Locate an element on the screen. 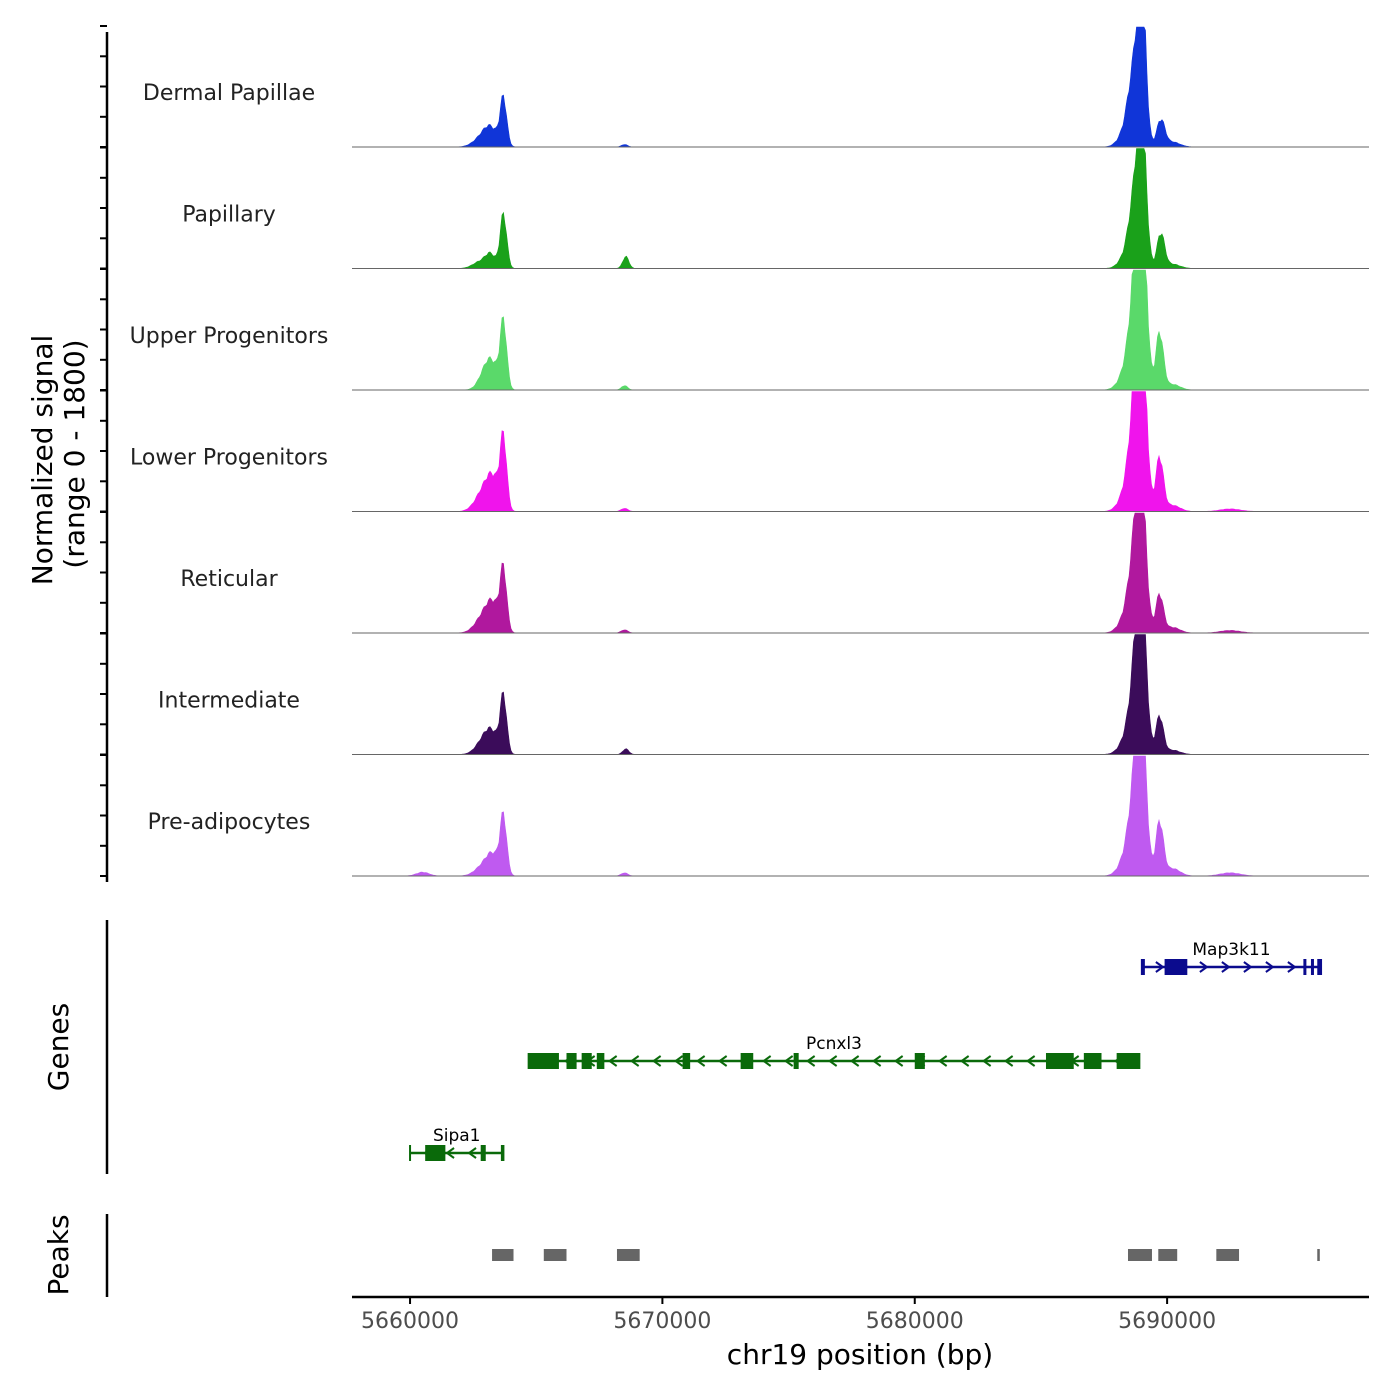 Image resolution: width=1400 pixels, height=1400 pixels. coverage-ylabel-line2: (range 0 - 1800) is located at coordinates (74, 453).